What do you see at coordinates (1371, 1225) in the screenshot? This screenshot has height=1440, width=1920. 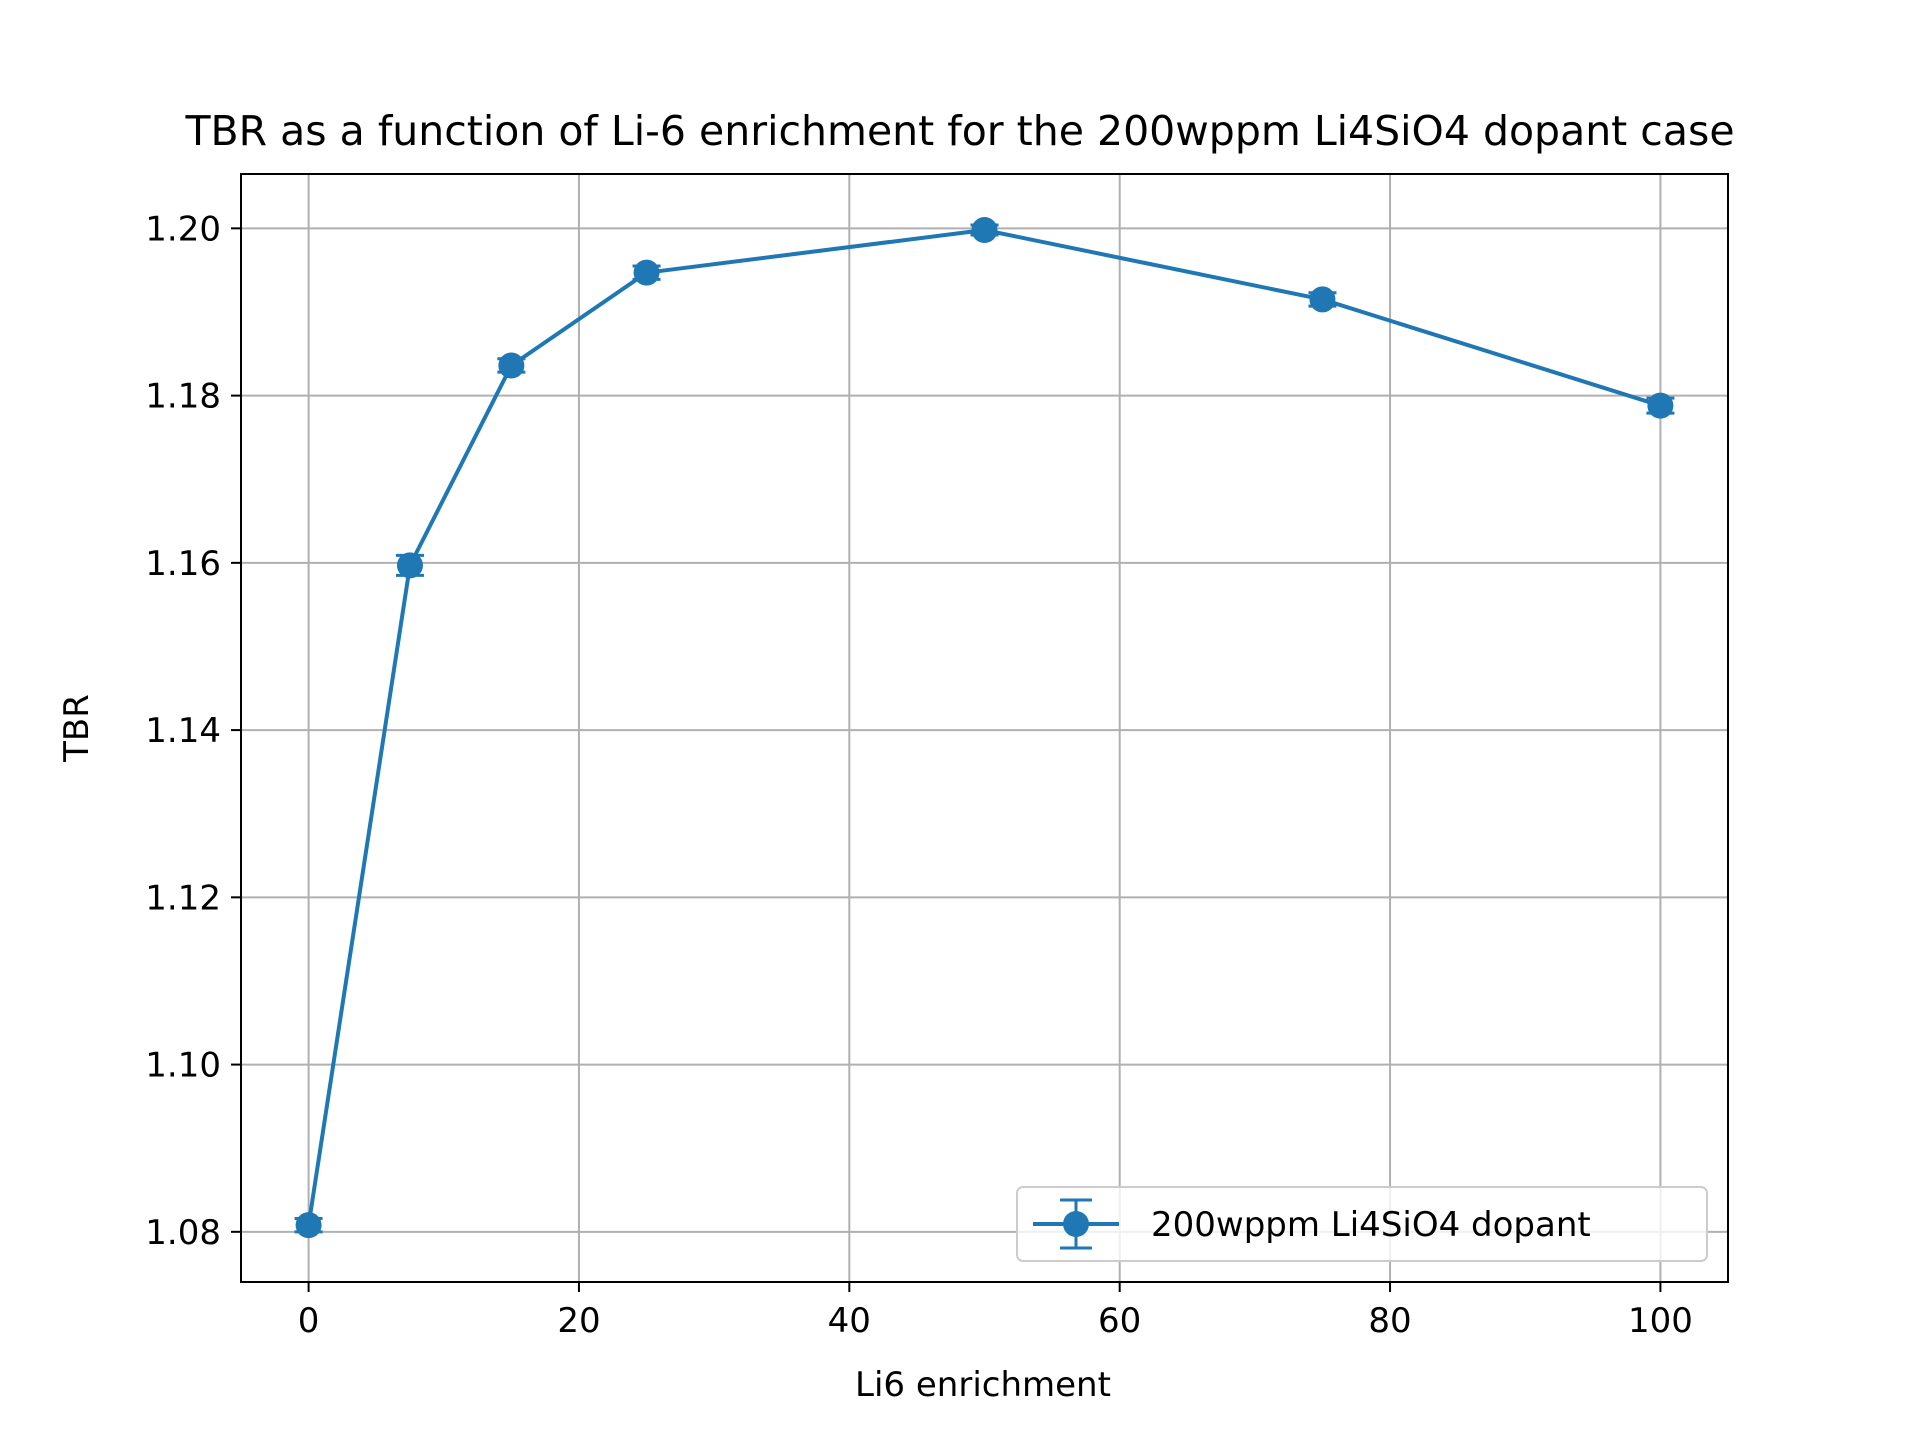 I see `legend-label: 200wppm Li4SiO4 dopant` at bounding box center [1371, 1225].